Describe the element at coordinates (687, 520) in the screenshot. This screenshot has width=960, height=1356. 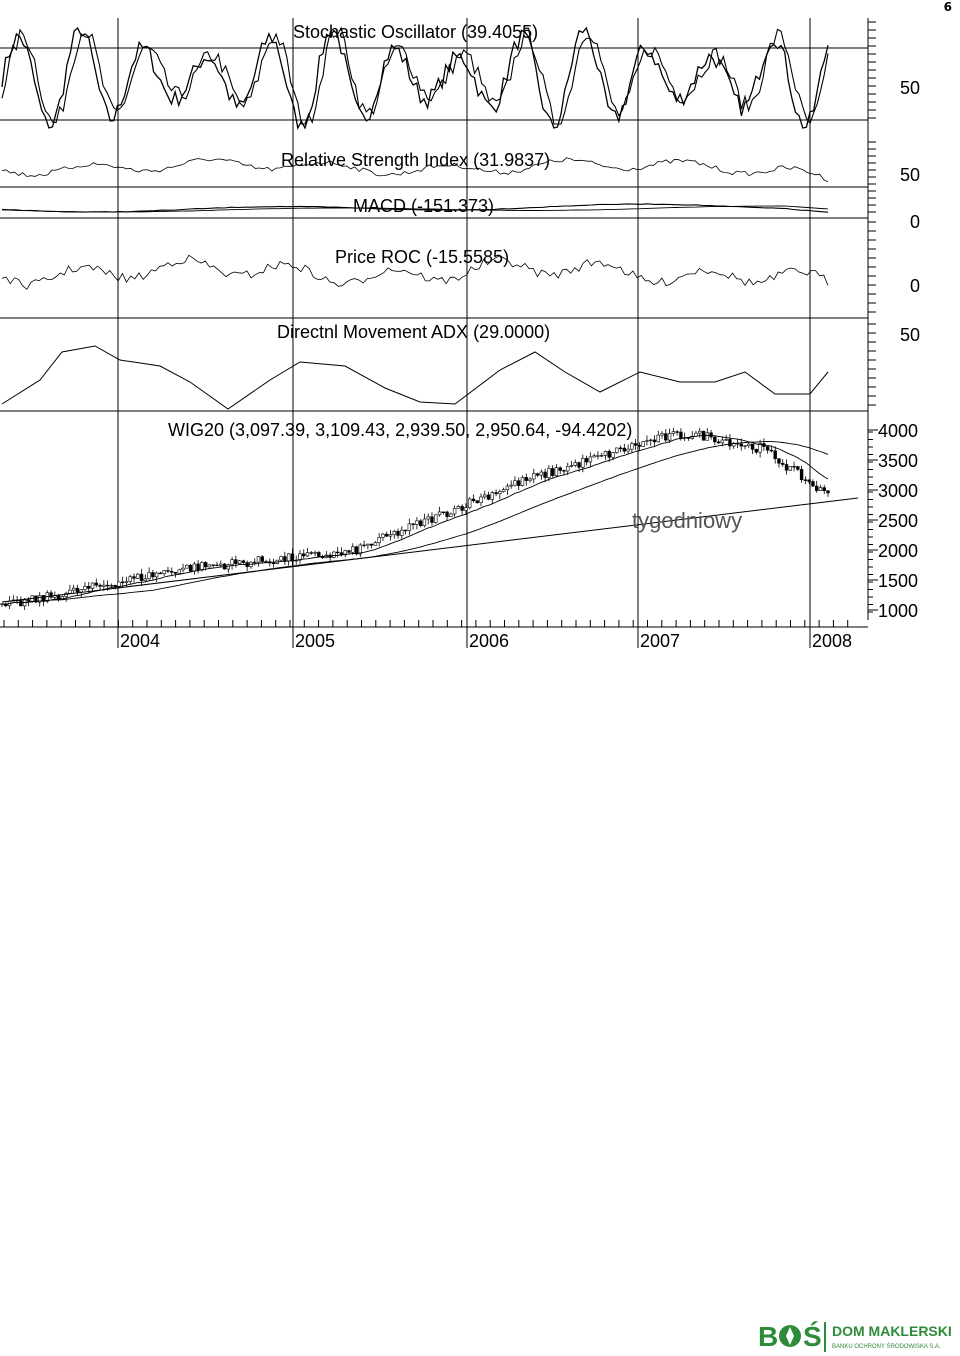
I see `timeframe-annotation: tygodniowy` at that location.